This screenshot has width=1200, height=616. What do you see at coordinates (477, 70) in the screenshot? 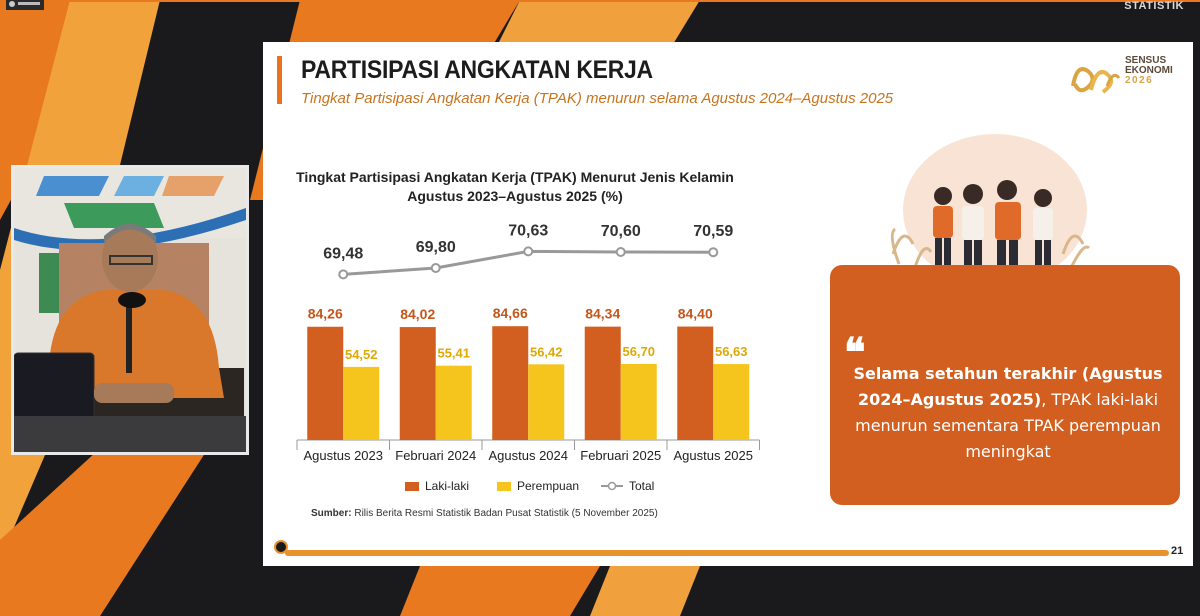
I see `slide-title: PARTISIPASI ANGKATAN KERJA` at bounding box center [477, 70].